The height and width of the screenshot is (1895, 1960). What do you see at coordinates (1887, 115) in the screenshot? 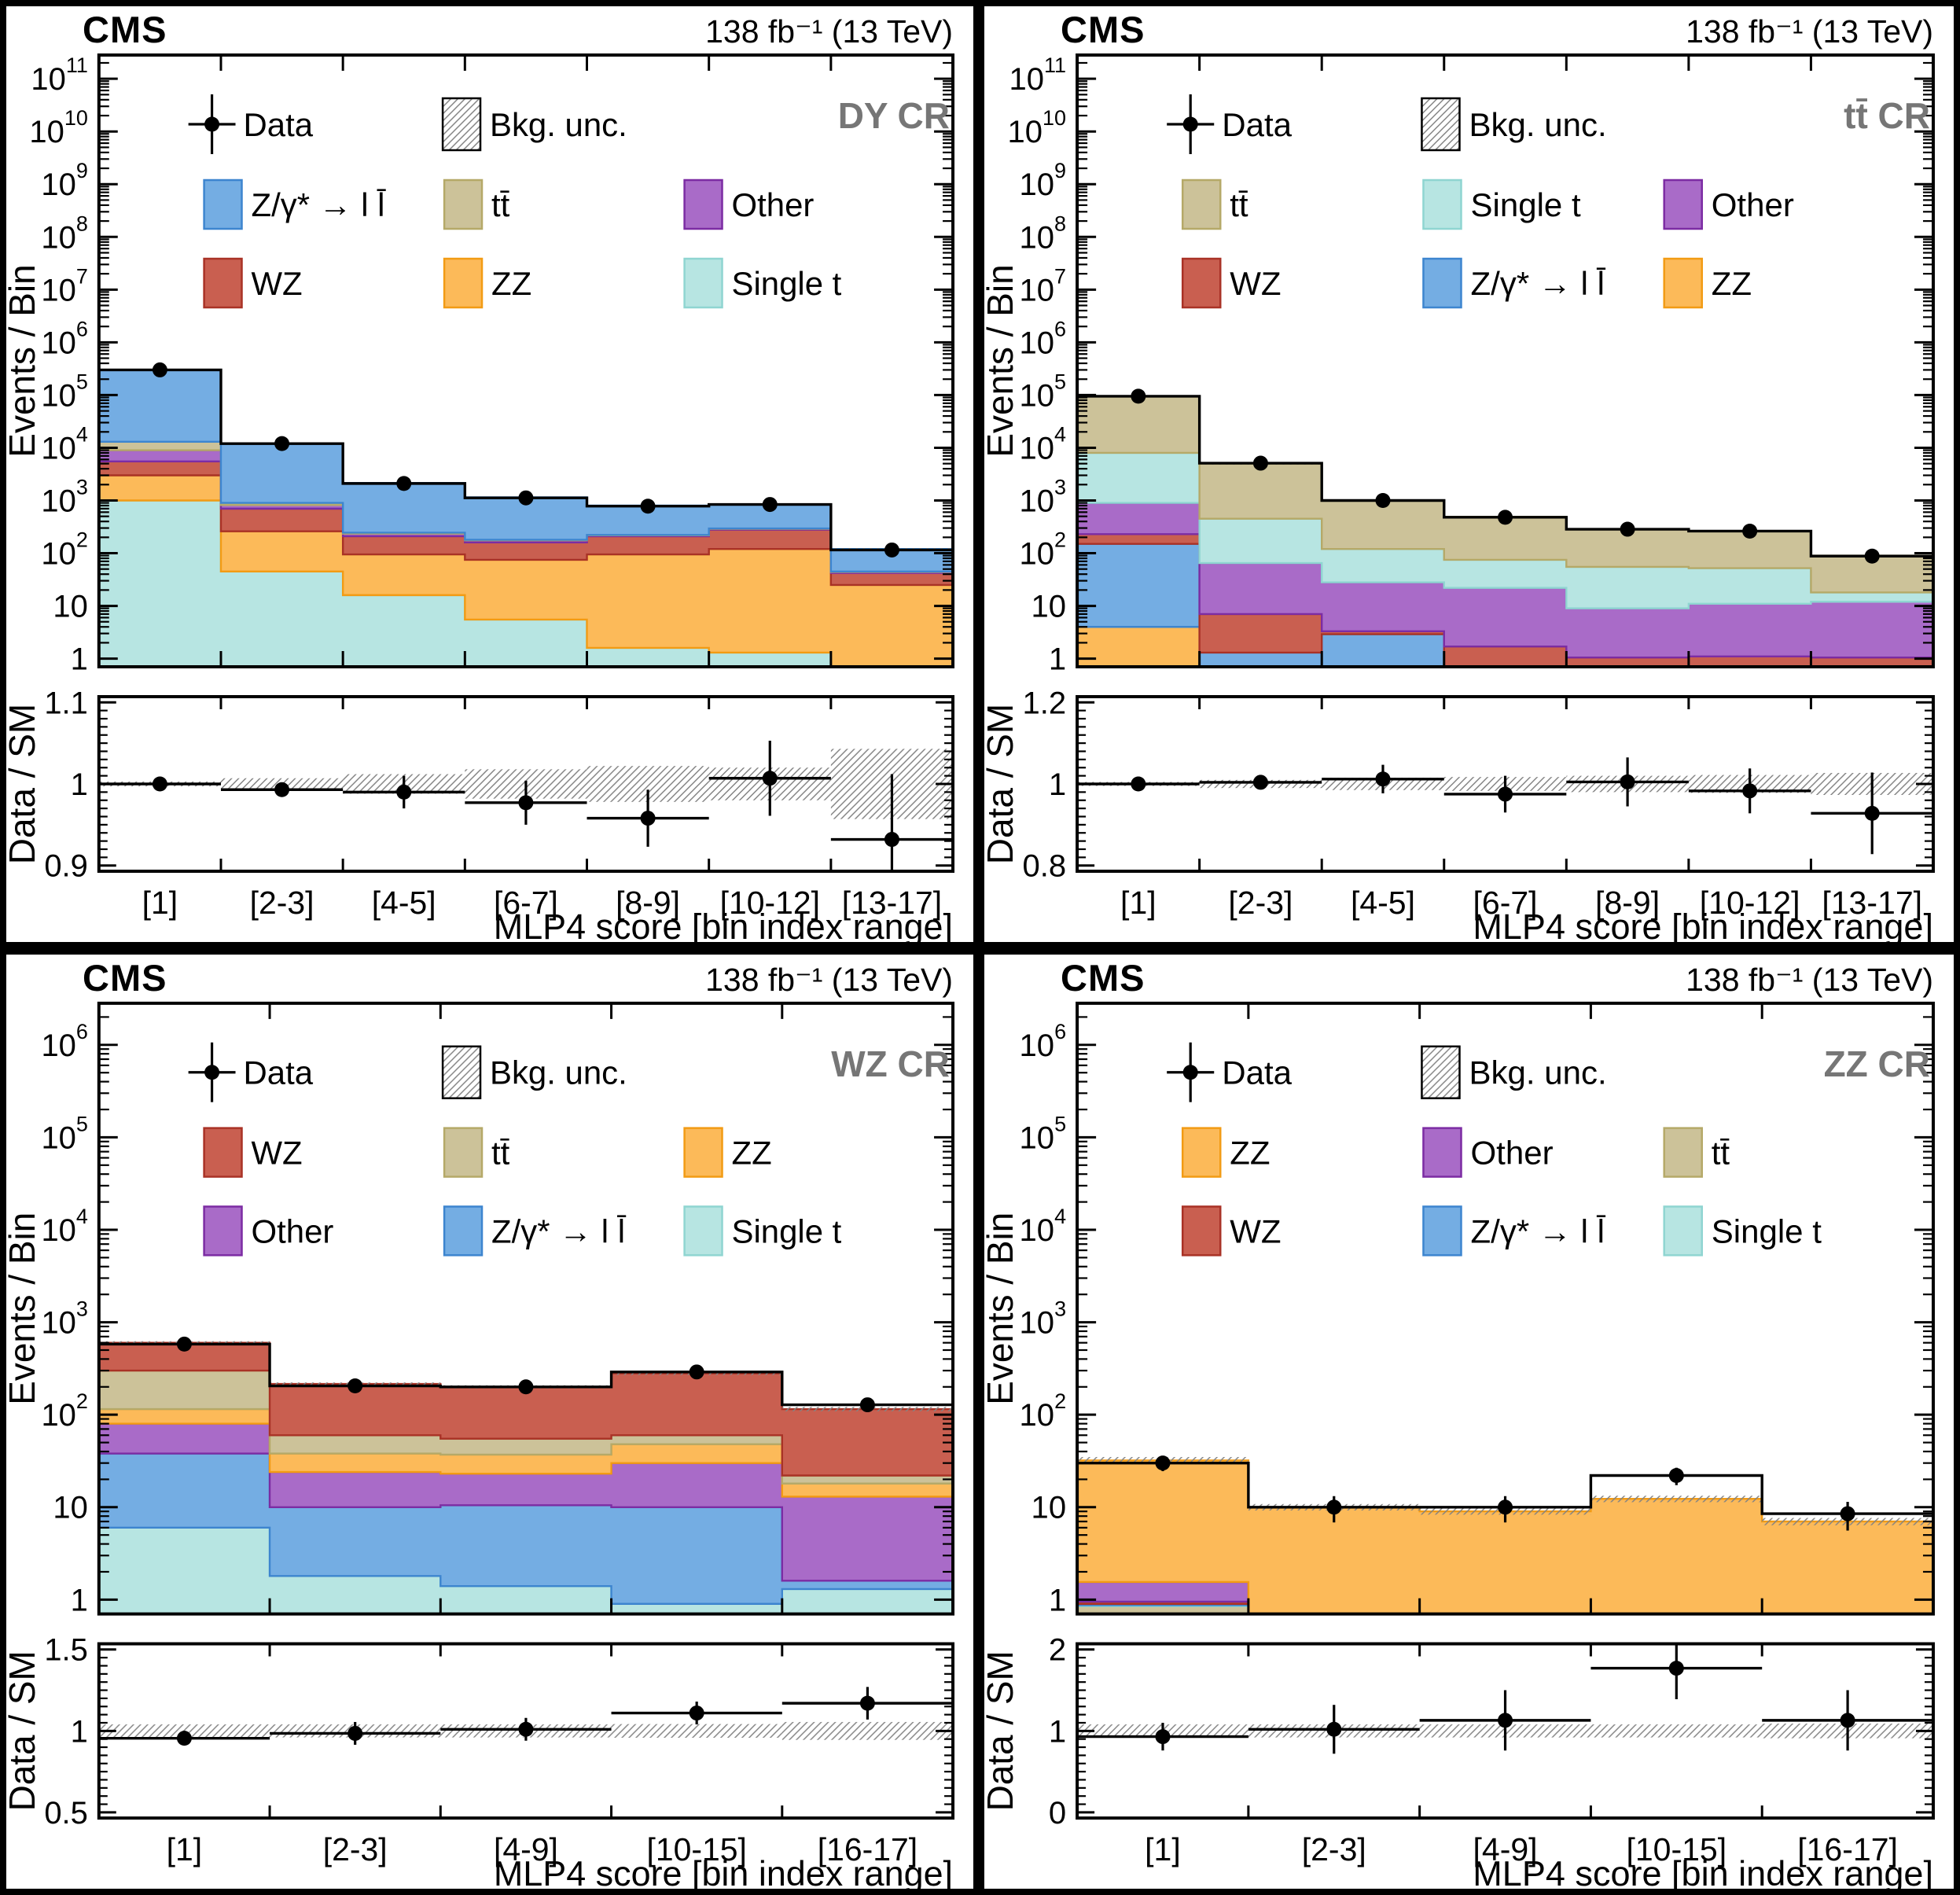
I see `region-label-ttbar-cr: tt̄ CR` at bounding box center [1887, 115].